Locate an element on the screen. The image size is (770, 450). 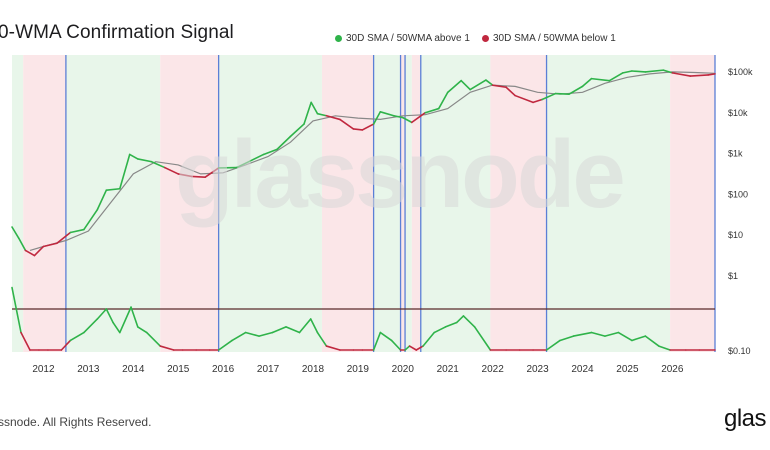
legend-item-below: 30D SMA / 50WMA below 1 is located at coordinates (548, 38).